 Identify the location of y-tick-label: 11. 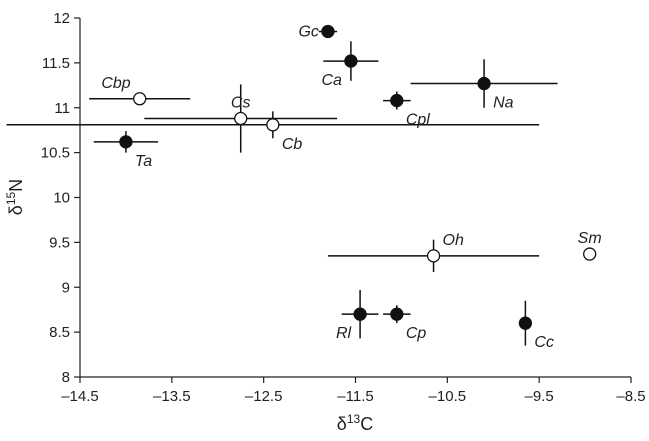
(62, 108).